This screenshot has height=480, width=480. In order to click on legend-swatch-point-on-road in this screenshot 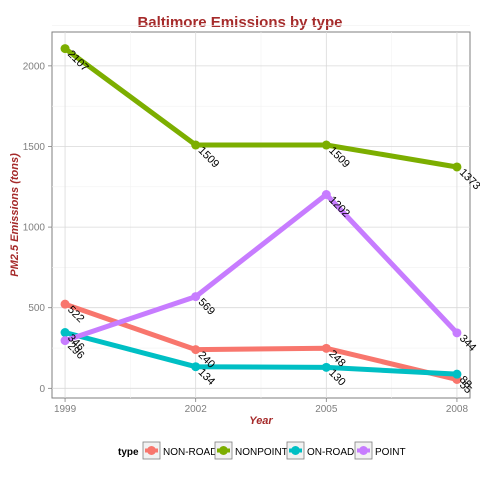, I will do `click(295, 450)`.